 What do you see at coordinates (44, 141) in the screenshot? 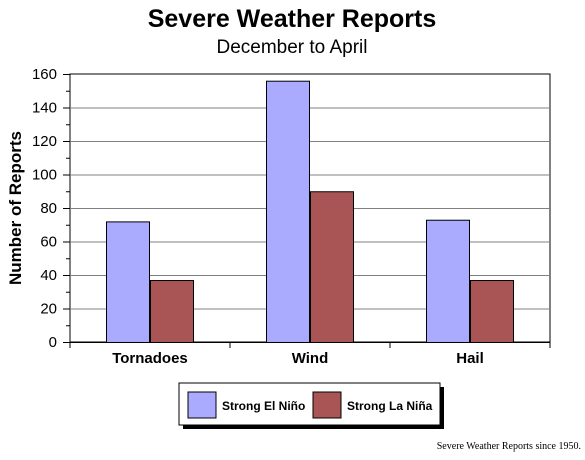
I see `y-tick-label: 120` at bounding box center [44, 141].